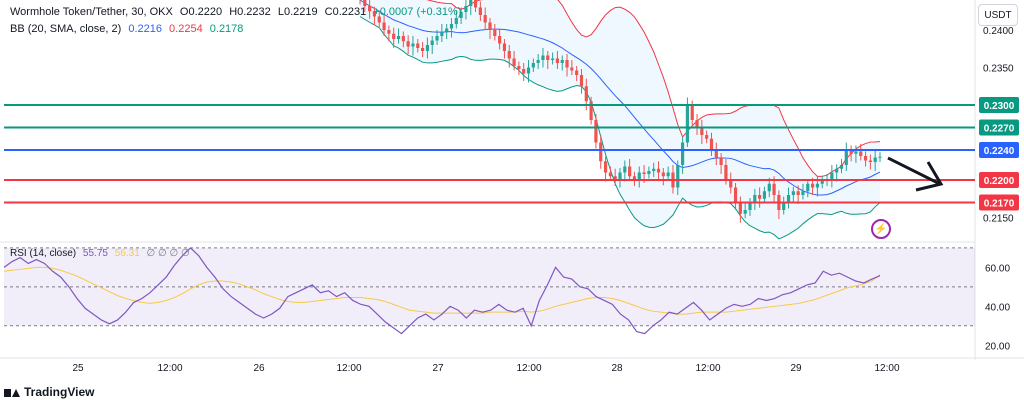 This screenshot has width=1024, height=406. Describe the element at coordinates (997, 268) in the screenshot. I see `rsi-tick-label: 60.00` at that location.